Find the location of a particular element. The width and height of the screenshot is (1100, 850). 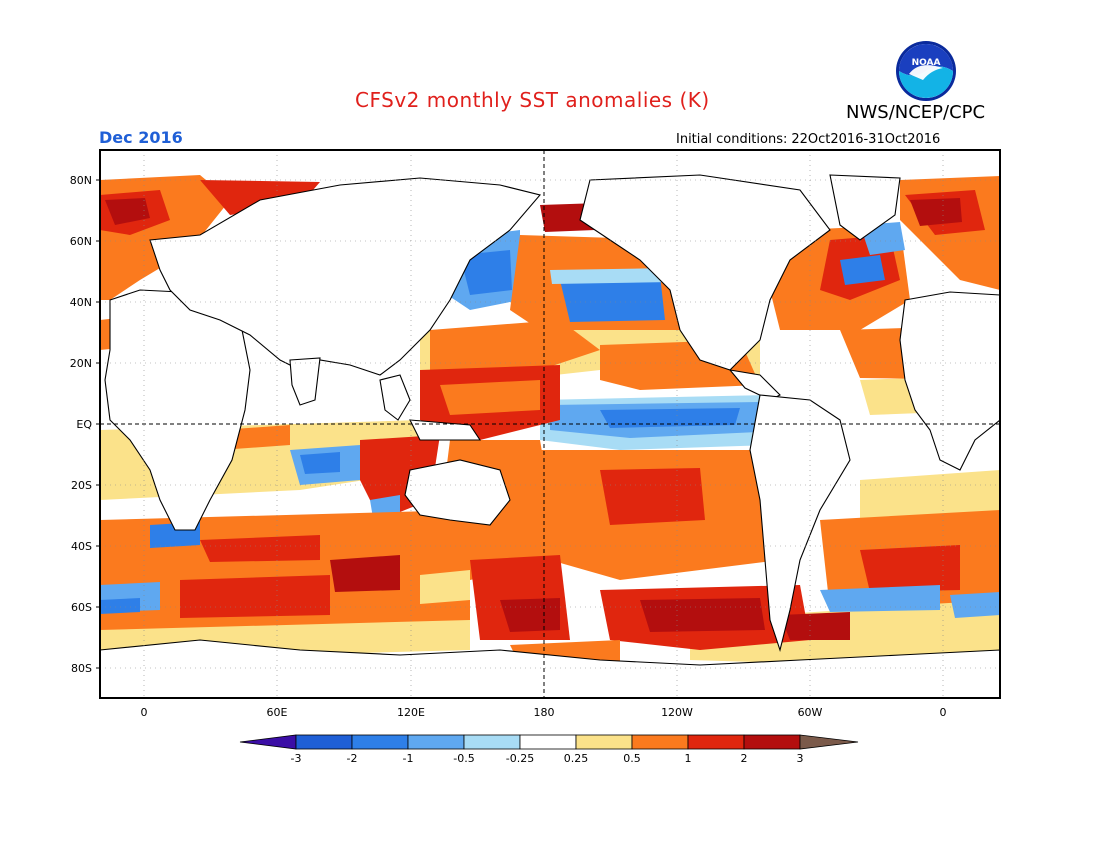

lat-axis: 80N 60N 40N 20N EQ 20S 40S 60S 80S is located at coordinates (85, 424).